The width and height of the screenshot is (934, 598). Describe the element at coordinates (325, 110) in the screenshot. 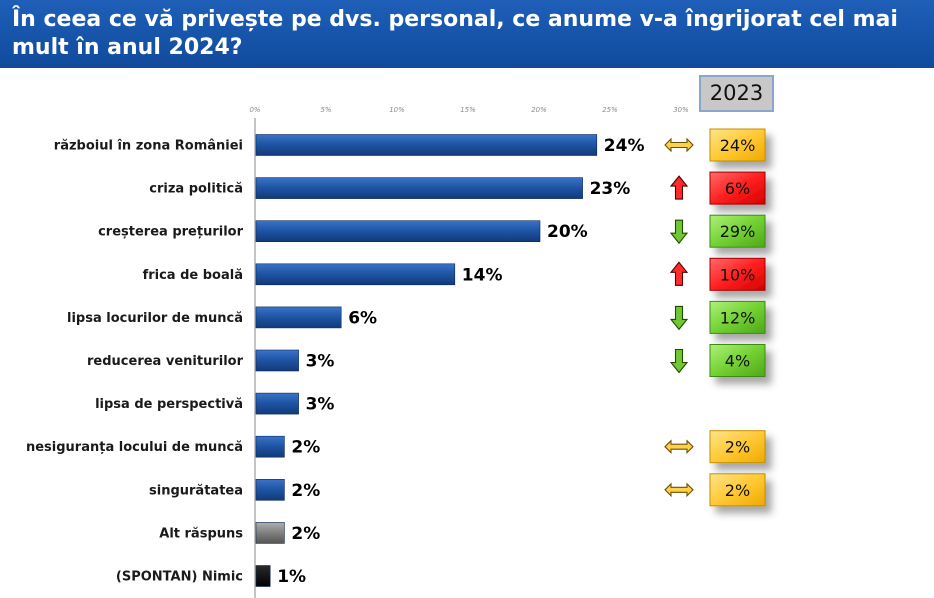

I see `x-tick-label: 5%` at that location.